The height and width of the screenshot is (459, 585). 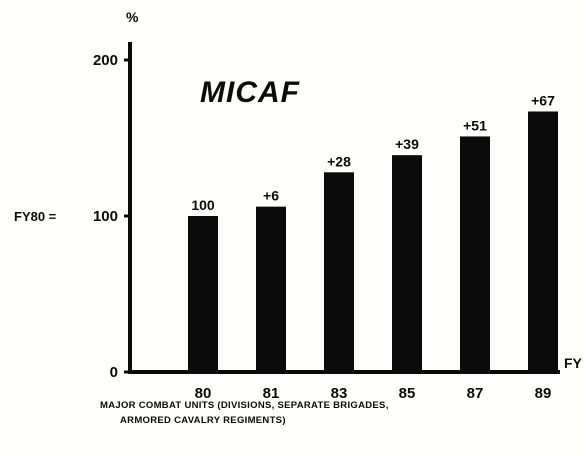 I want to click on x-tick-label: 85, so click(x=407, y=393).